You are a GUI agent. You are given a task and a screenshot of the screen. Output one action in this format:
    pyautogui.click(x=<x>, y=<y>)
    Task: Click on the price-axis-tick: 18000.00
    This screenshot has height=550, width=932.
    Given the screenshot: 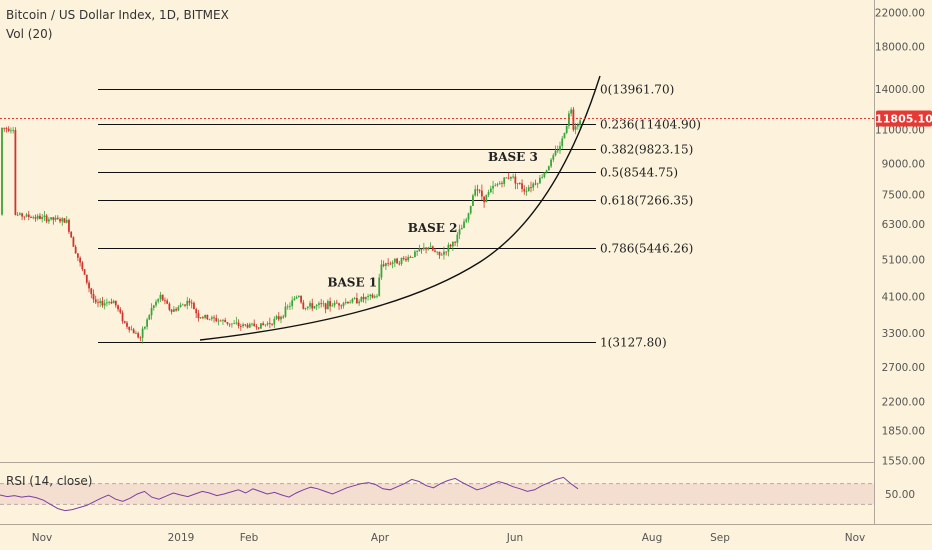 What is the action you would take?
    pyautogui.click(x=900, y=48)
    